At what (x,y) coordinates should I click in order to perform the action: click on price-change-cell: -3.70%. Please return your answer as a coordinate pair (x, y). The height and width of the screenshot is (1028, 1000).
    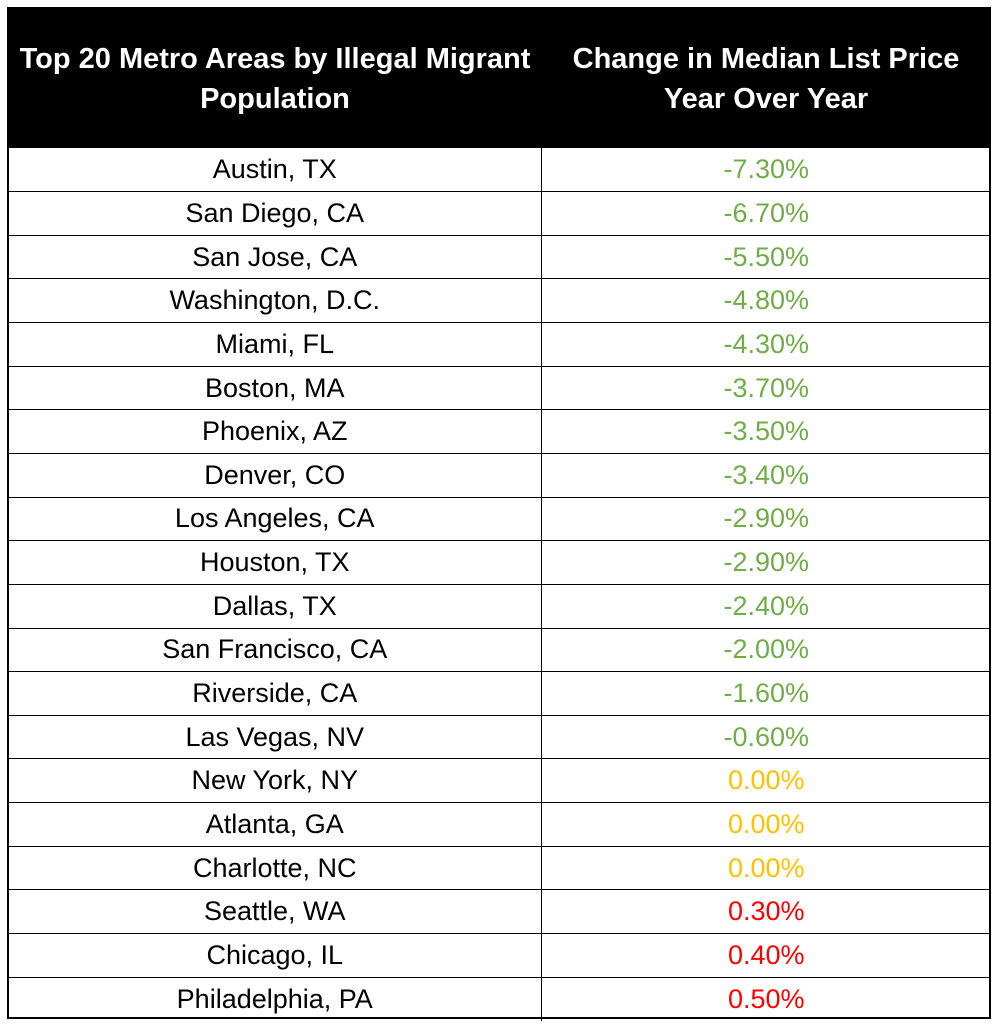
    Looking at the image, I should click on (766, 387).